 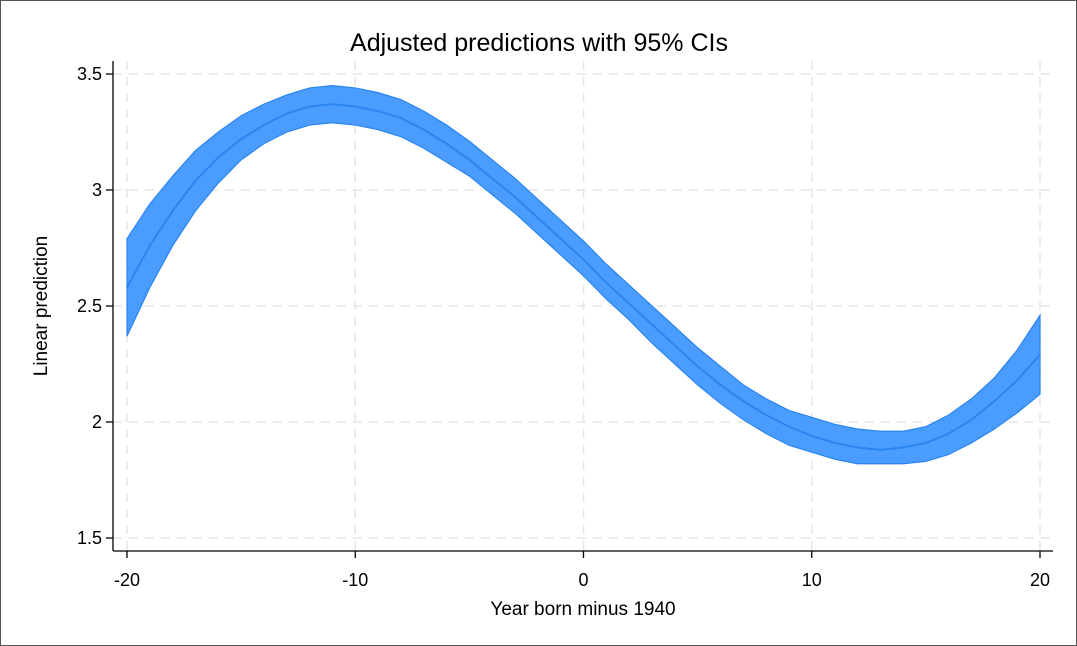 I want to click on x-tick-label: 20, so click(x=1040, y=580).